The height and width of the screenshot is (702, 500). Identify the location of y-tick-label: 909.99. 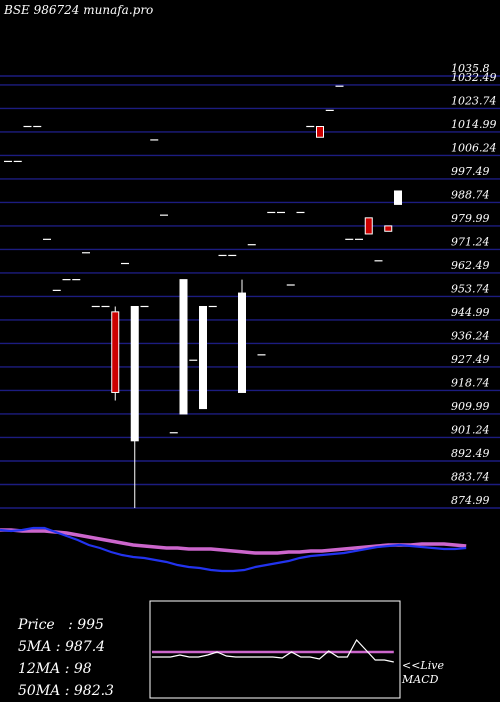
(470, 406).